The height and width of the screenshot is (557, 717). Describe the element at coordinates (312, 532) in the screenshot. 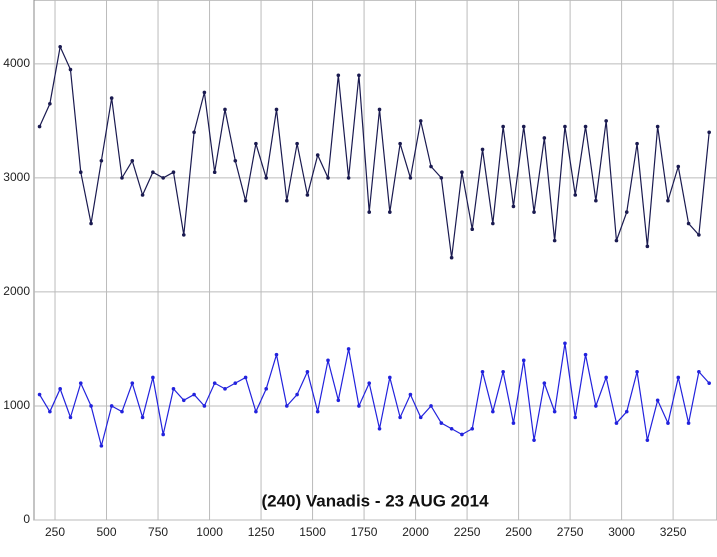

I see `x-tick-label: 1500` at that location.